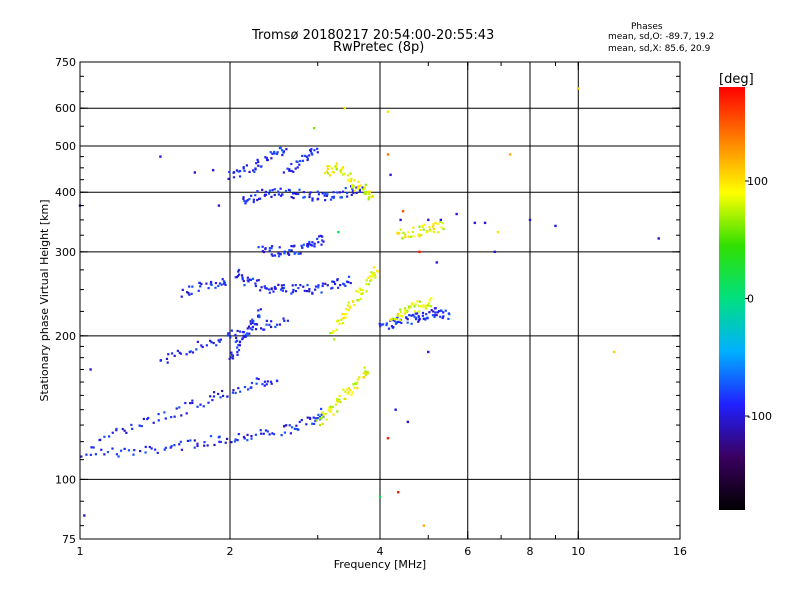  What do you see at coordinates (65, 336) in the screenshot?
I see `y-tick-label: 200` at bounding box center [65, 336].